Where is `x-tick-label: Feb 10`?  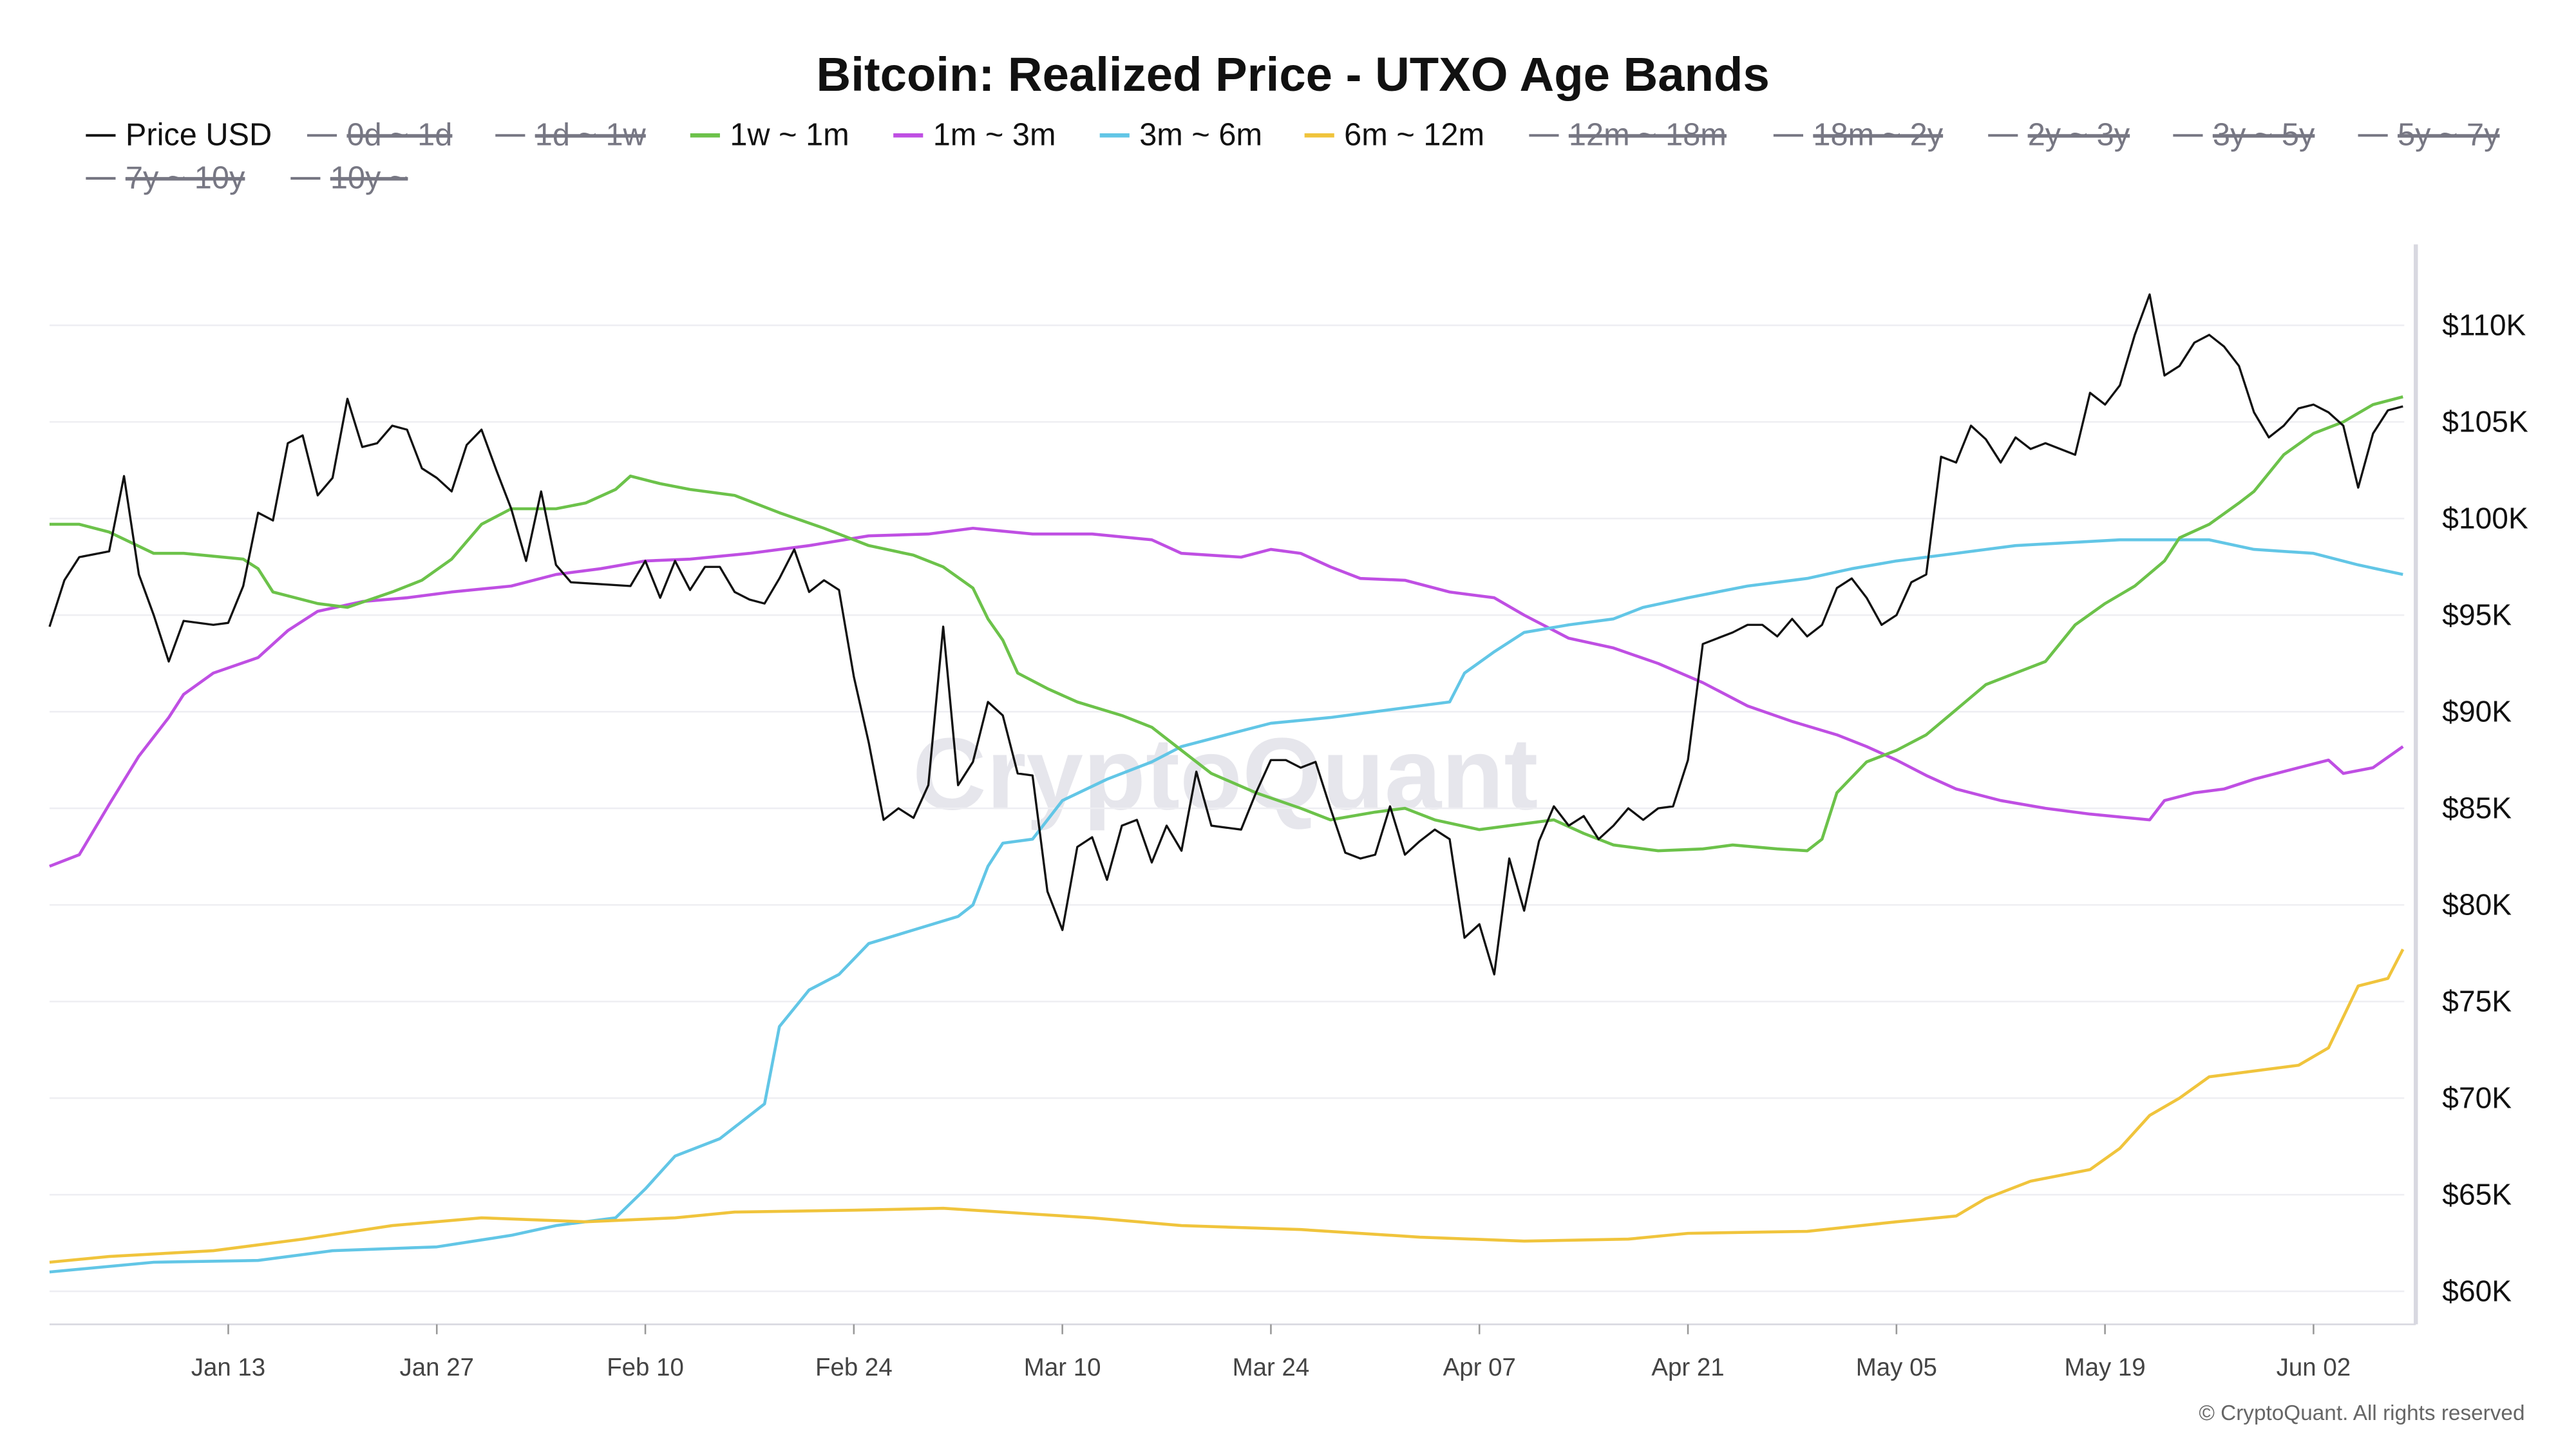
x-tick-label: Feb 10 is located at coordinates (645, 1368).